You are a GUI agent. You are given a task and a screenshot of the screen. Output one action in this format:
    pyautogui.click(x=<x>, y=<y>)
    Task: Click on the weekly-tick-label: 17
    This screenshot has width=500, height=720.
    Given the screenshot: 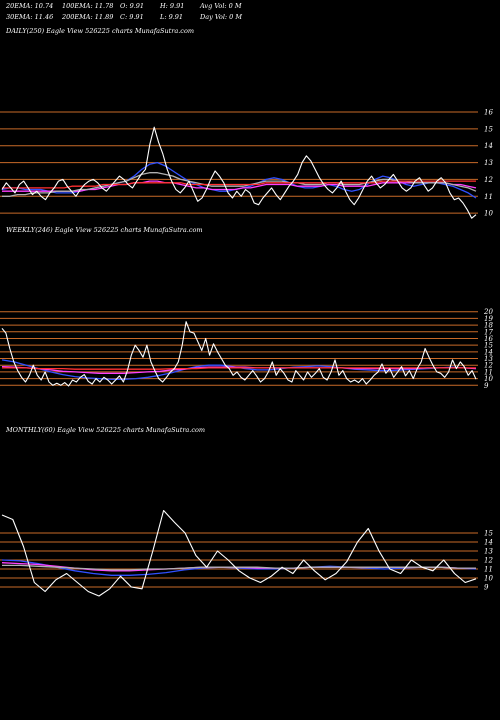 What is the action you would take?
    pyautogui.click(x=488, y=332)
    